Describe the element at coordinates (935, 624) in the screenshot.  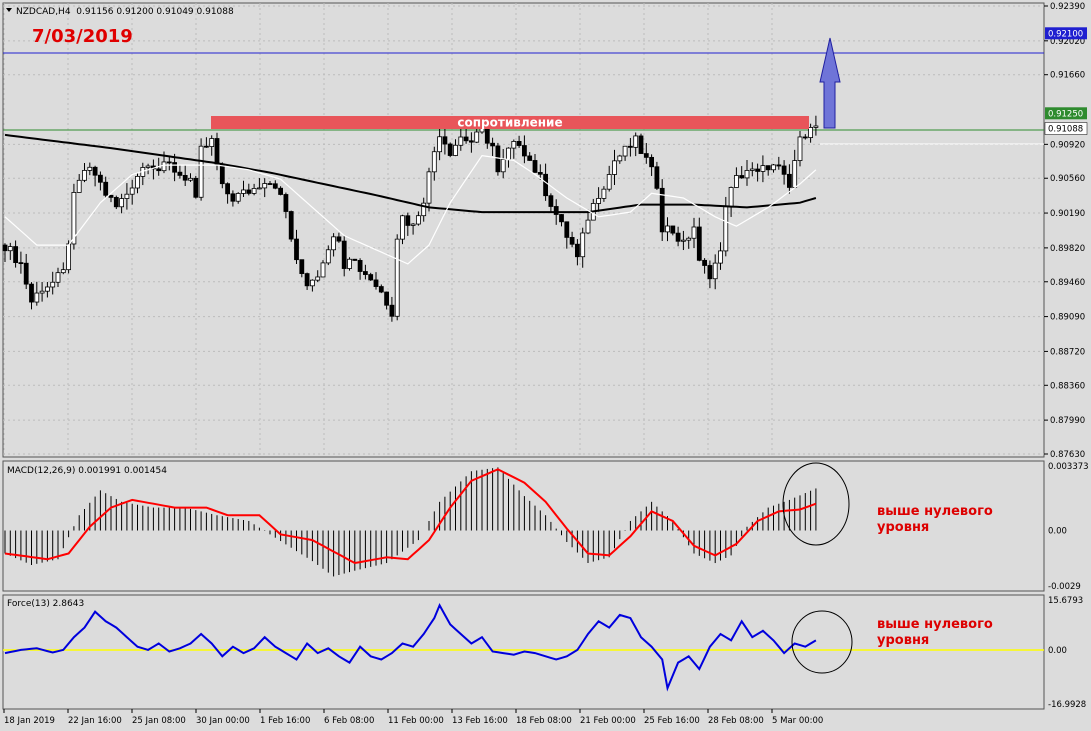
I see `force-annotation-line1: выше нулевого` at that location.